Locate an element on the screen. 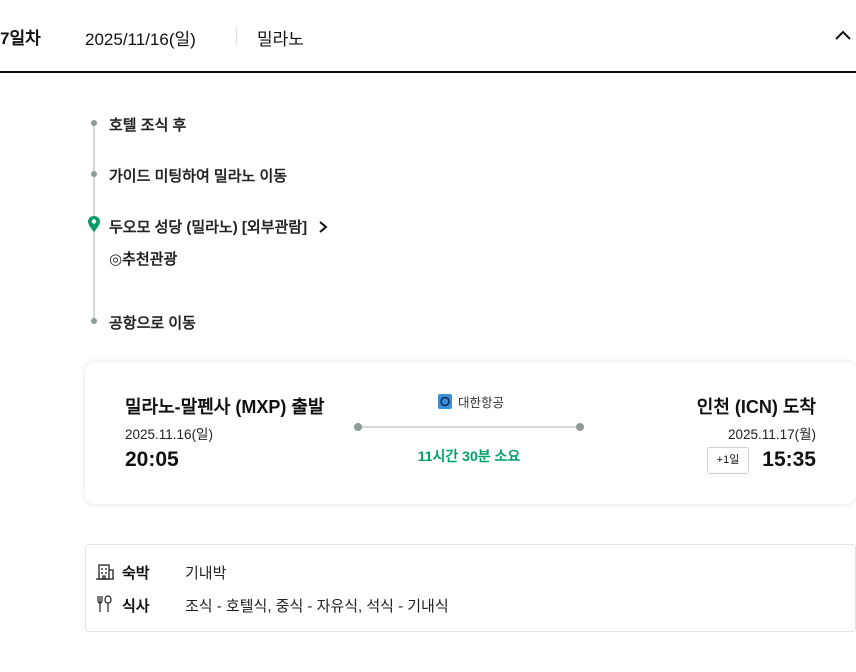 Image resolution: width=856 pixels, height=672 pixels. airline-logo-icon is located at coordinates (445, 401).